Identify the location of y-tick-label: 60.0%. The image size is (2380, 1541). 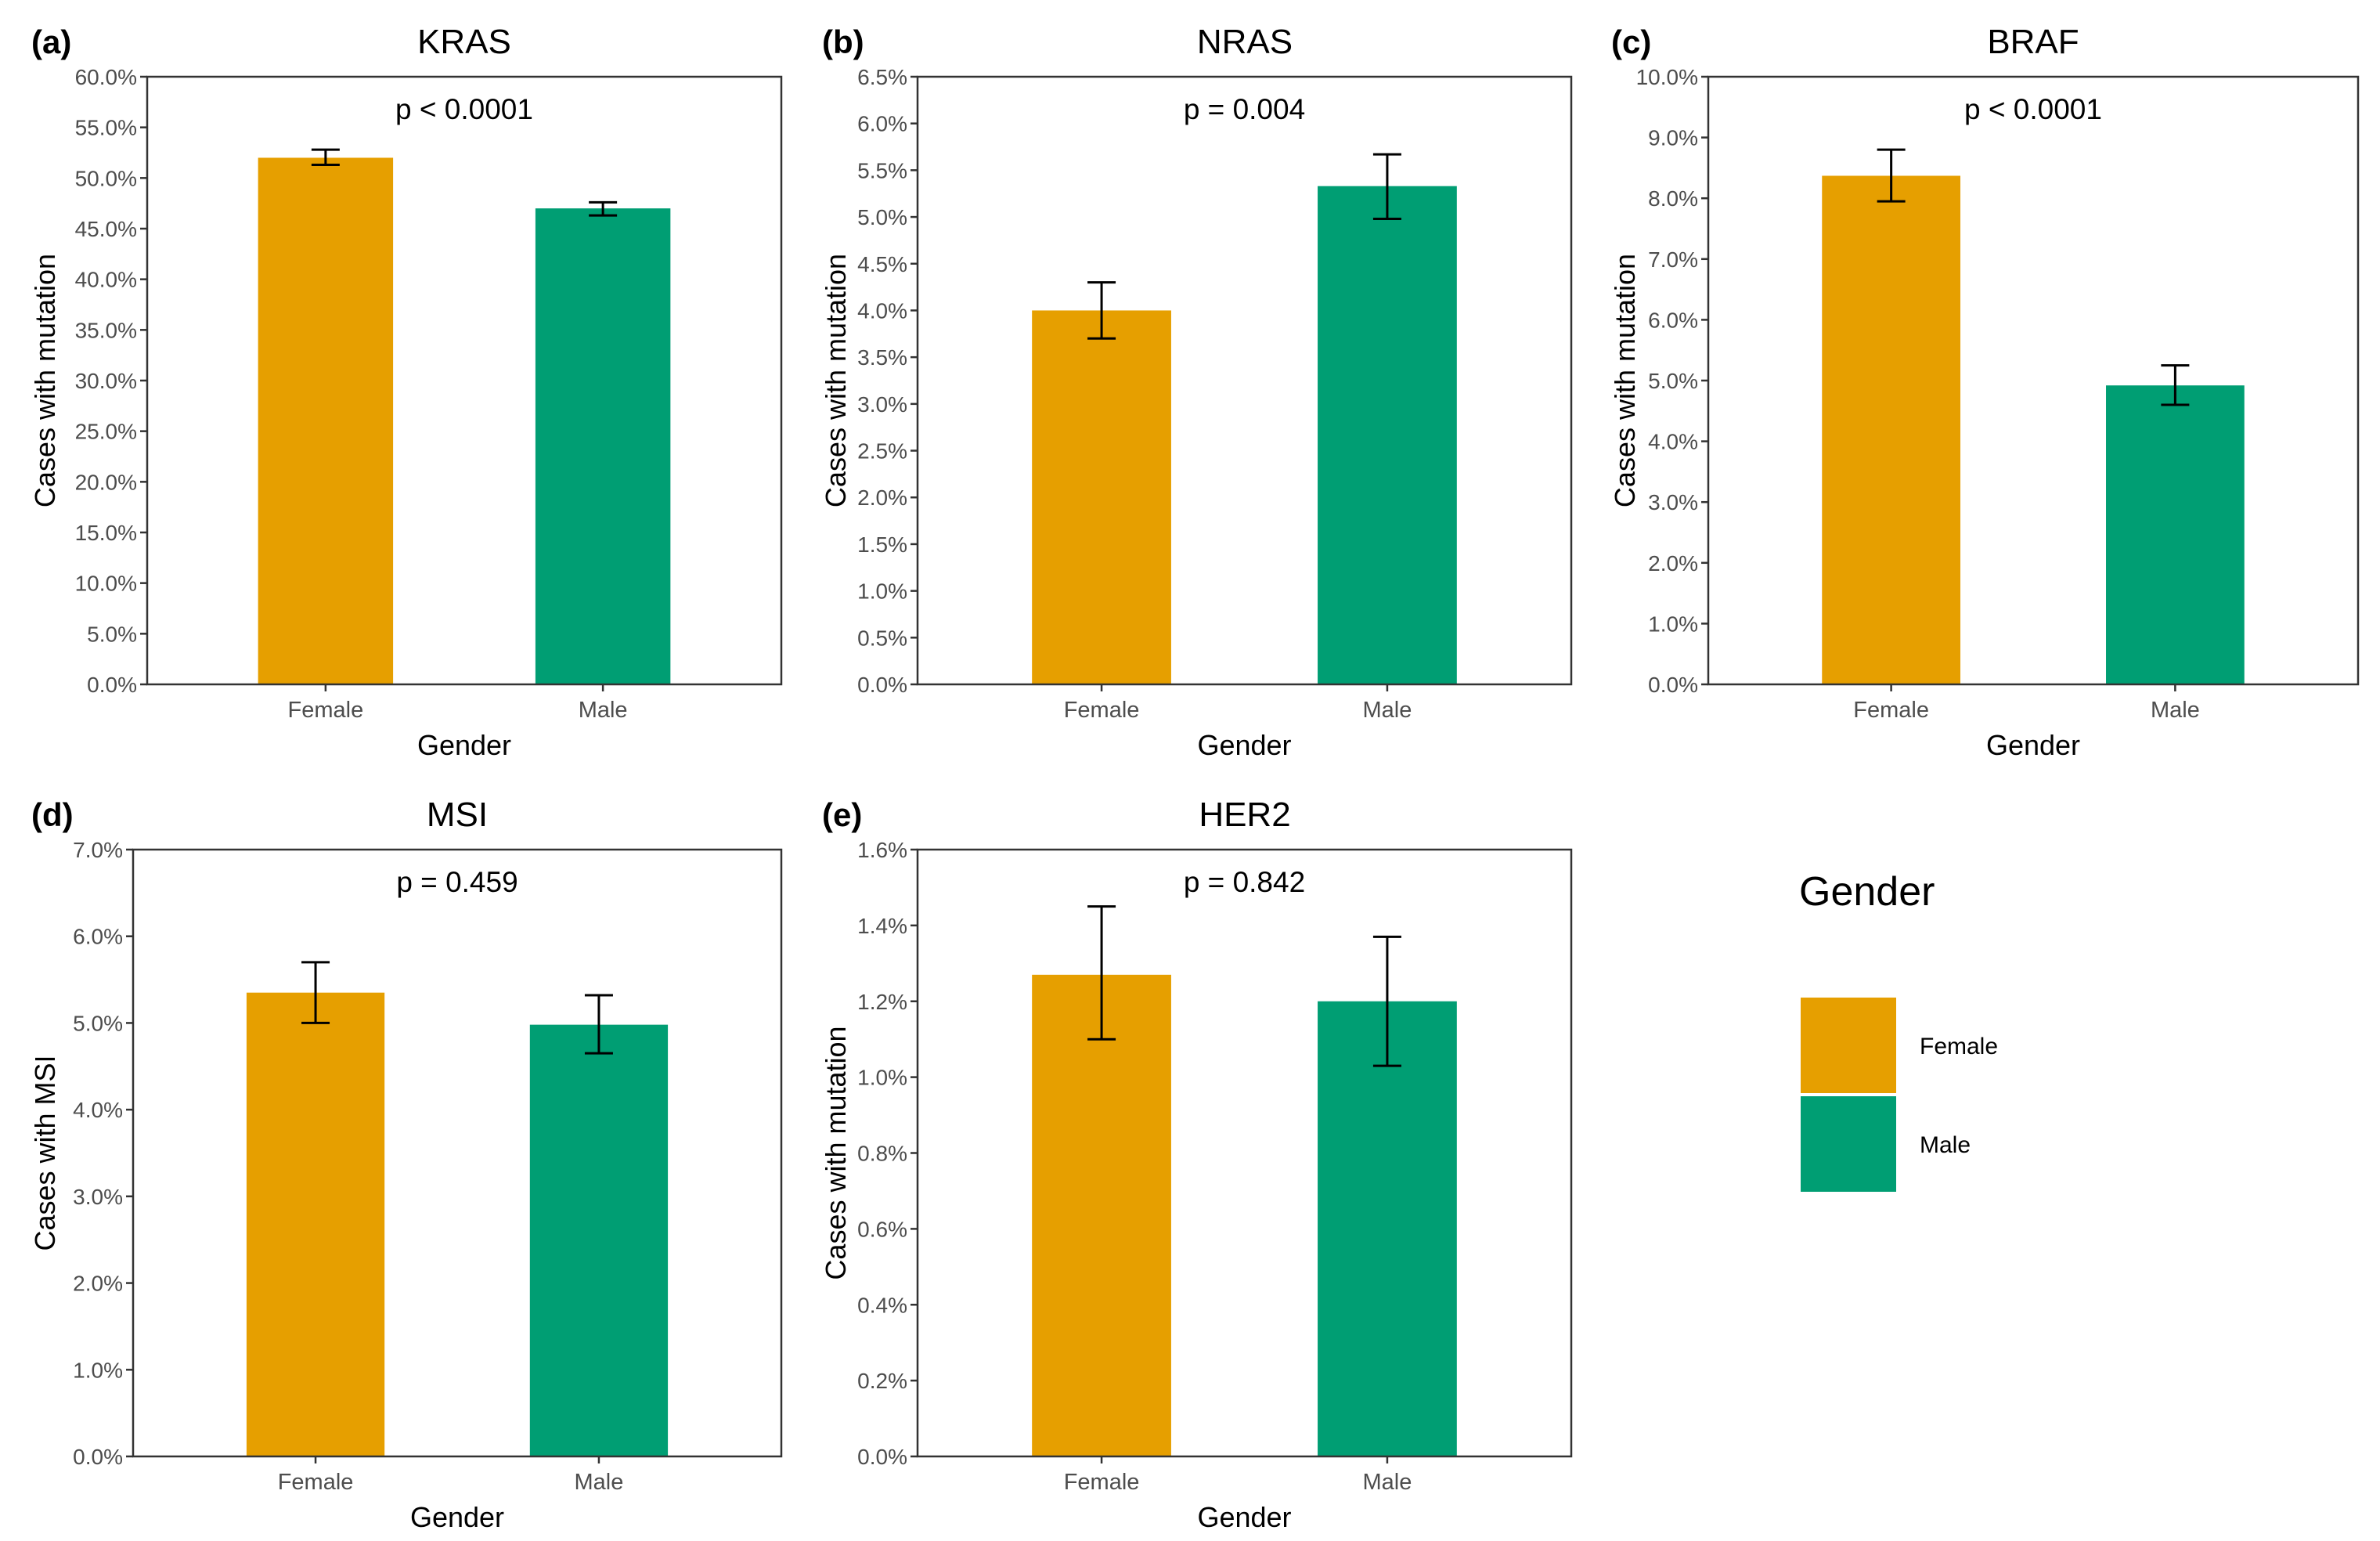
(106, 77).